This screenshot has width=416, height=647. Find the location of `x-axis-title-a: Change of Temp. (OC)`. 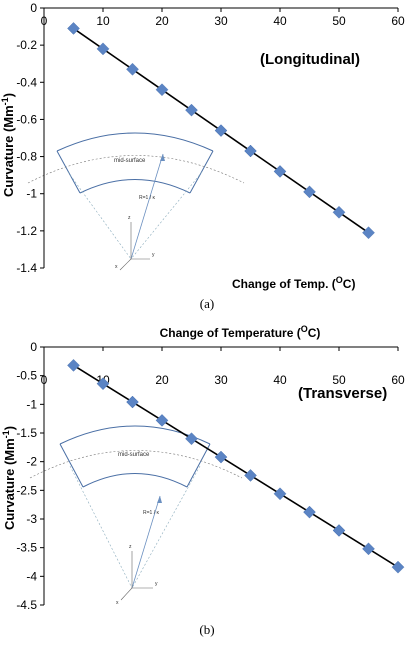

x-axis-title-a: Change of Temp. (OC) is located at coordinates (293, 283).